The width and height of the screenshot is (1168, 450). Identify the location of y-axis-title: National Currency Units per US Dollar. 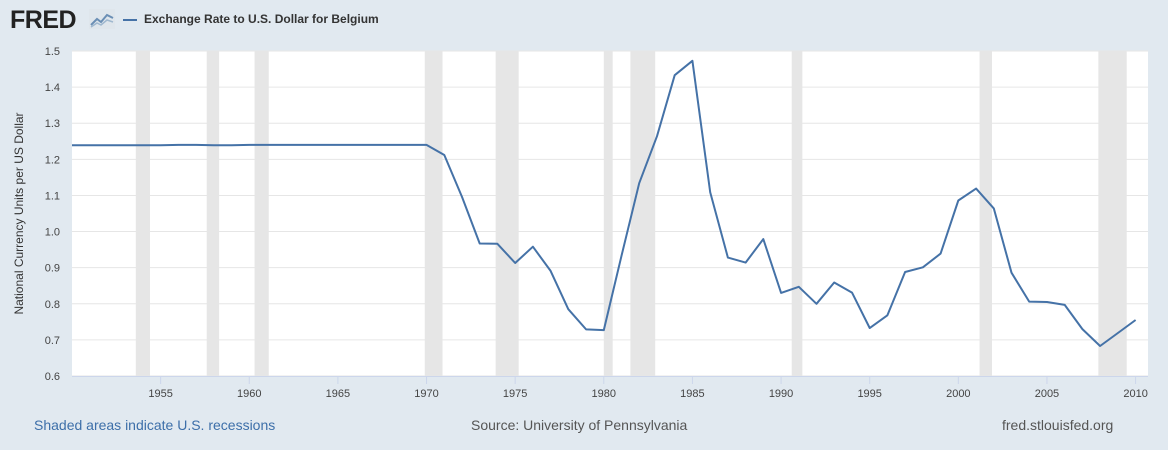
(19, 213).